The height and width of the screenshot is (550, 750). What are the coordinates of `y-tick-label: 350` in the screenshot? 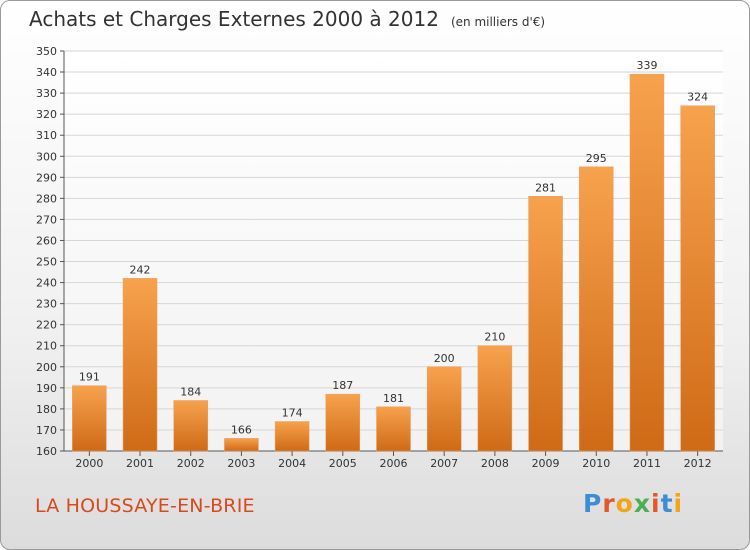 It's located at (46, 51).